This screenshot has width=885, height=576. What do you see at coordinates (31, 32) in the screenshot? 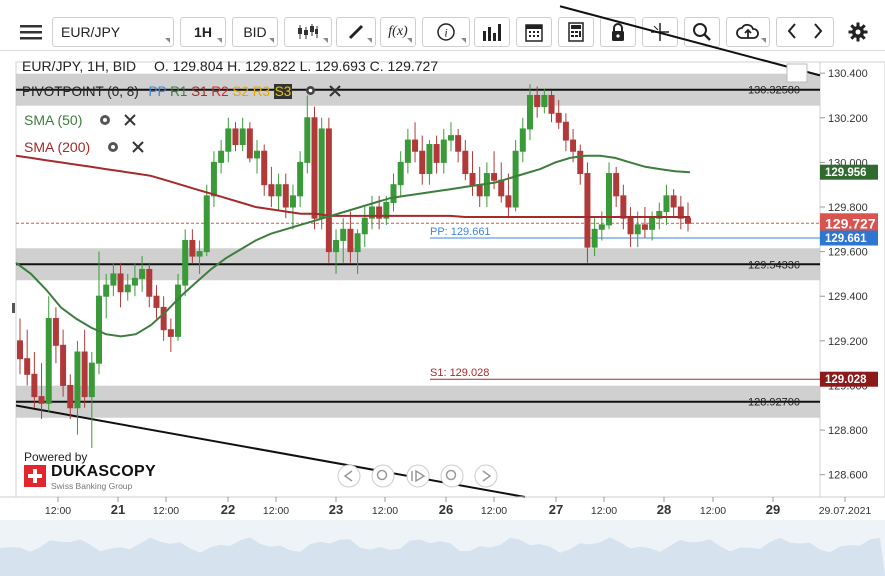
I see `hamburger-menu-icon` at bounding box center [31, 32].